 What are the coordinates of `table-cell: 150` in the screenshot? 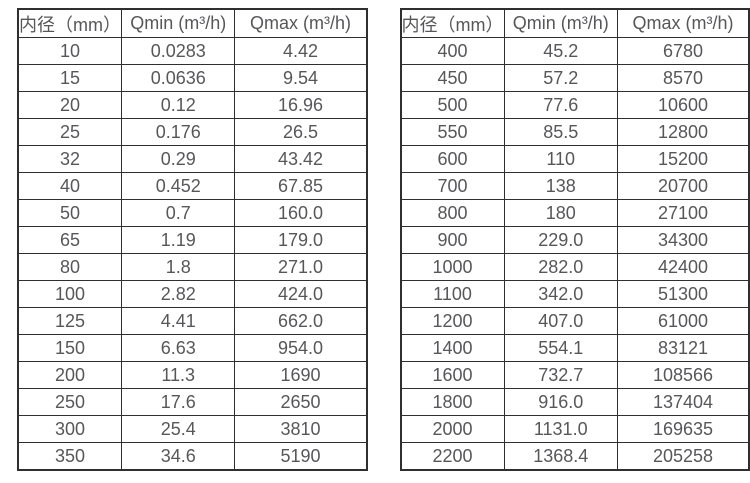 It's located at (69, 348).